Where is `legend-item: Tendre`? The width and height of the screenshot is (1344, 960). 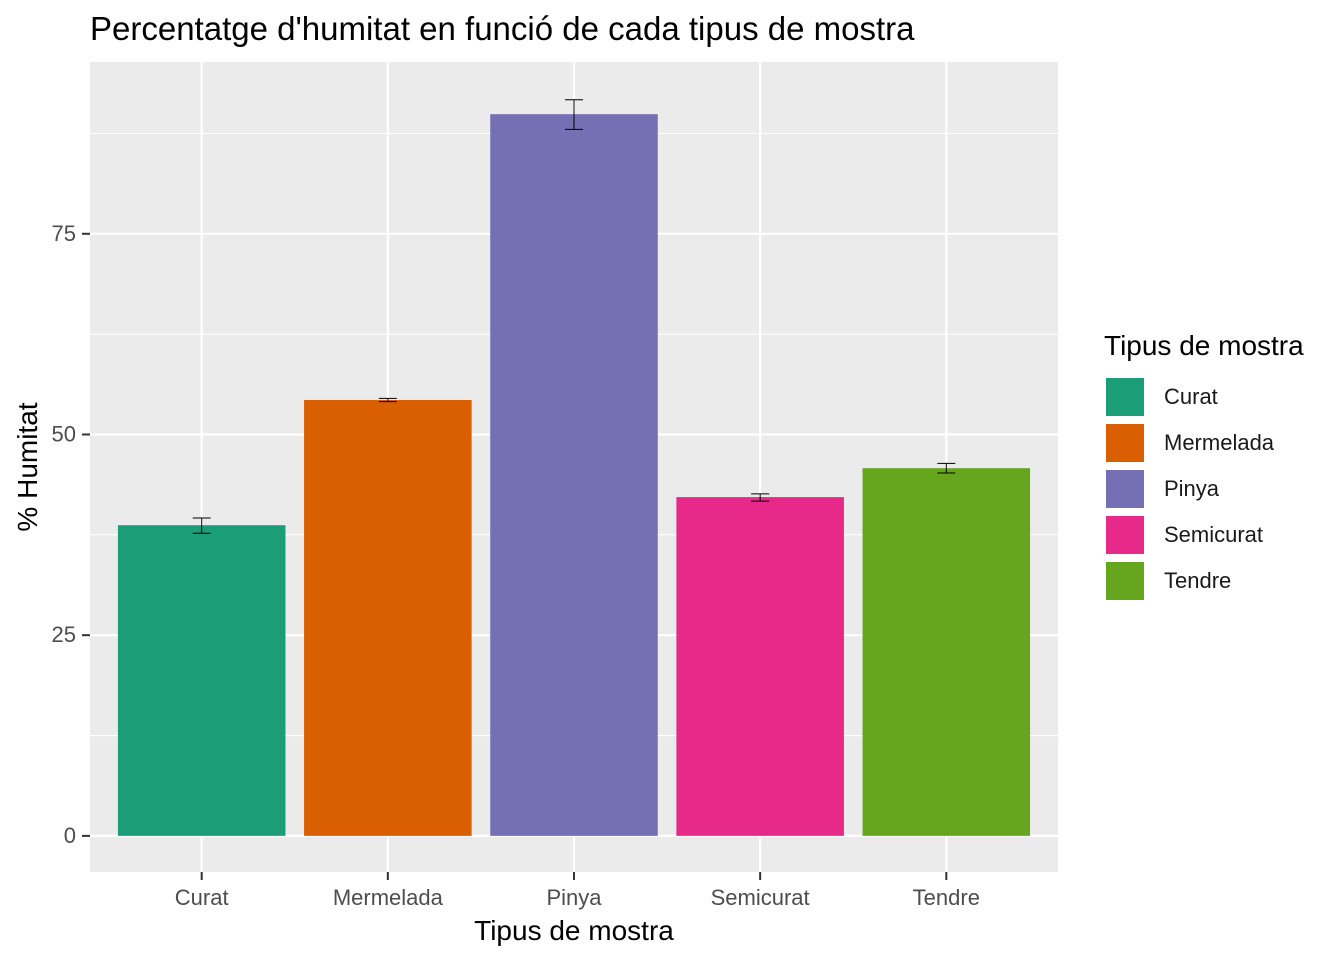
legend-item: Tendre is located at coordinates (1204, 581).